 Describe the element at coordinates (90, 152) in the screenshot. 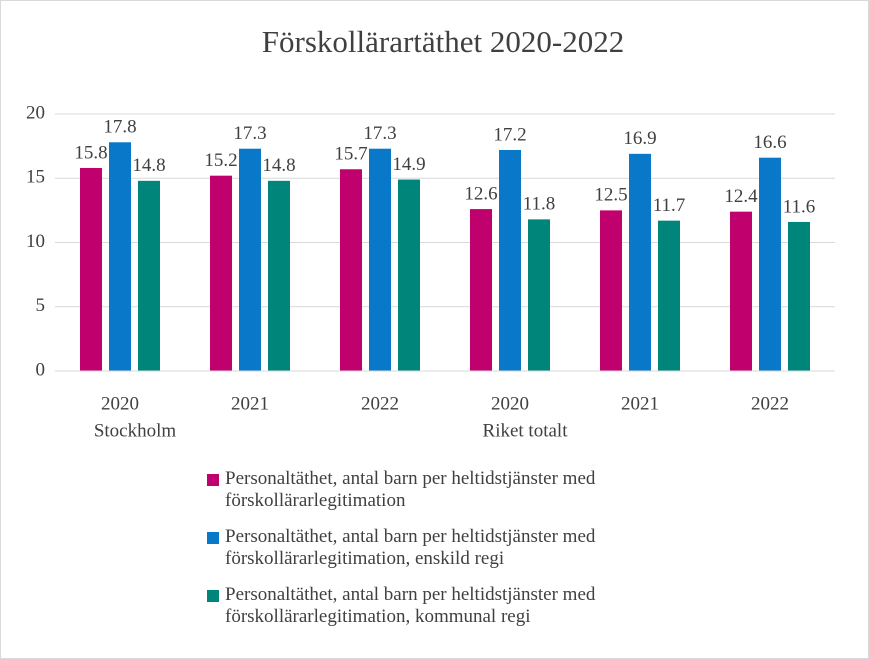

I see `data-label: 15.8` at that location.